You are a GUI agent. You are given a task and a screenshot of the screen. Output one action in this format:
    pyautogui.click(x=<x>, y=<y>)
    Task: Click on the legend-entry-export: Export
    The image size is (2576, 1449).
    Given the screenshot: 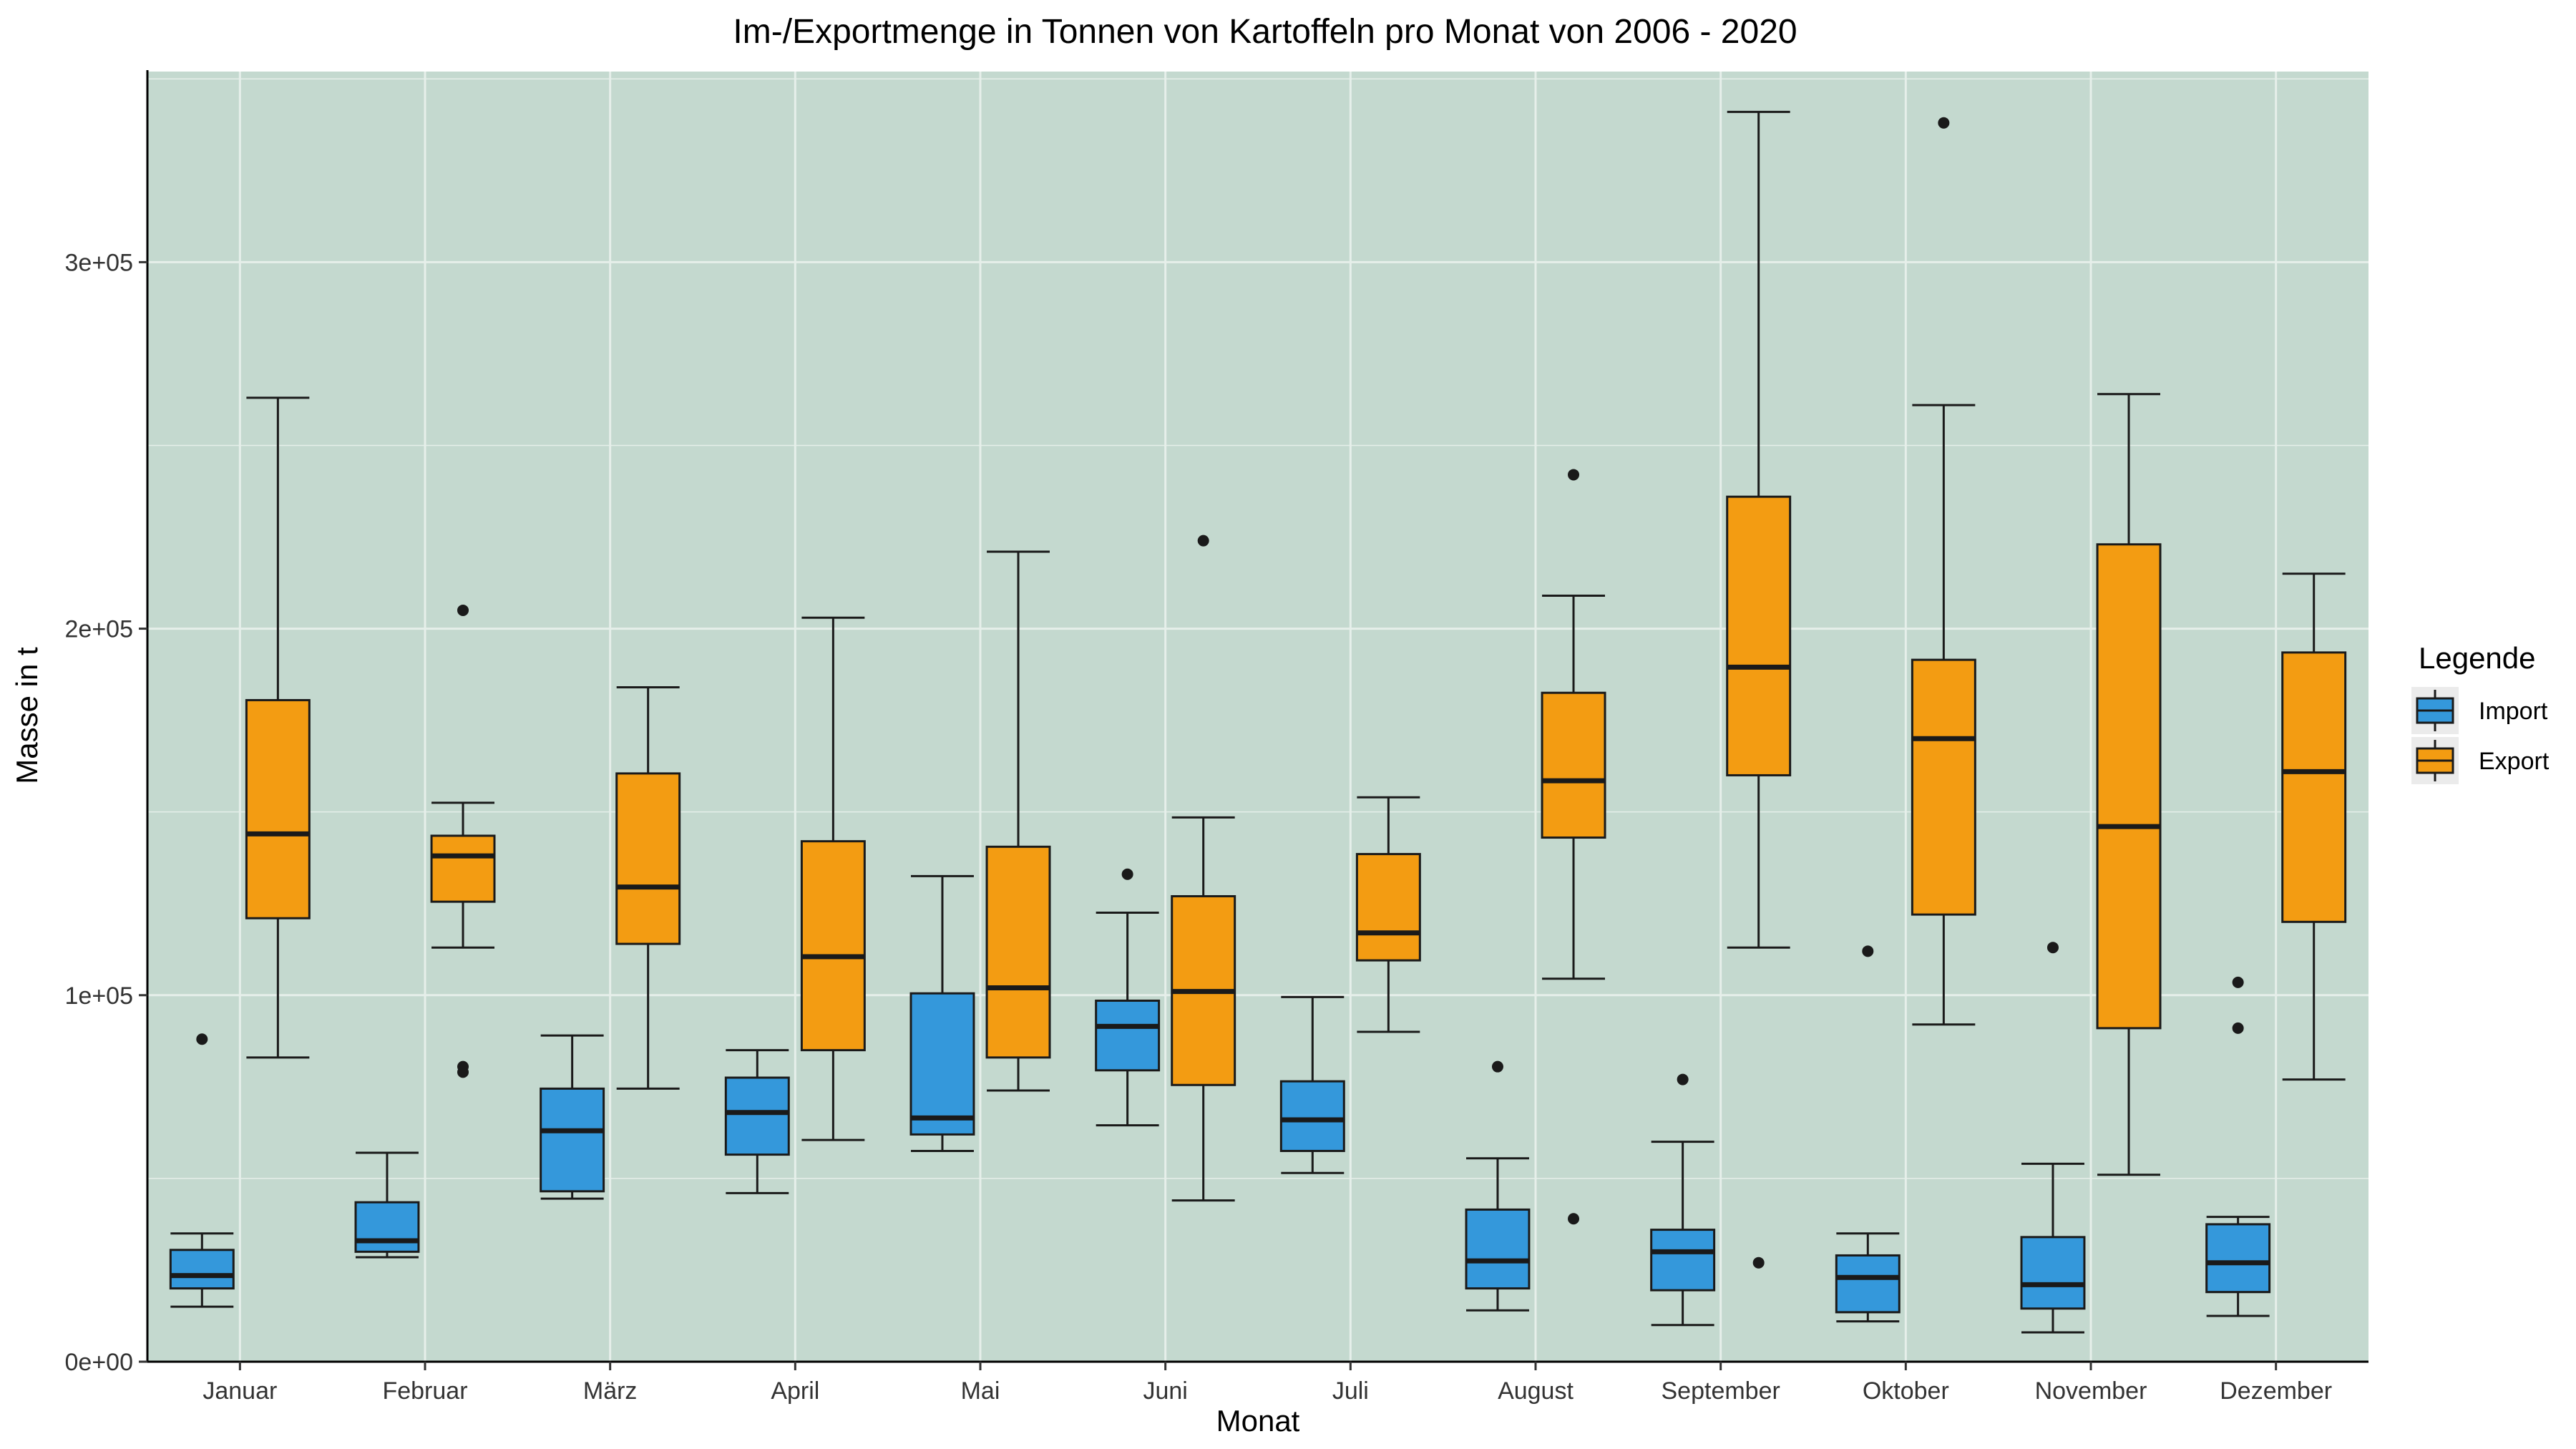 What is the action you would take?
    pyautogui.click(x=2480, y=760)
    